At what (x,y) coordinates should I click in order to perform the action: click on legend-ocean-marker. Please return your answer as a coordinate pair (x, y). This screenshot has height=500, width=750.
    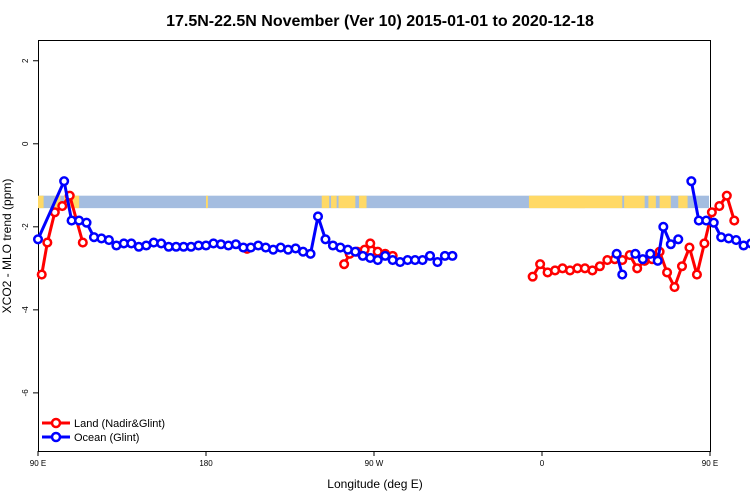
    Looking at the image, I should click on (56, 437).